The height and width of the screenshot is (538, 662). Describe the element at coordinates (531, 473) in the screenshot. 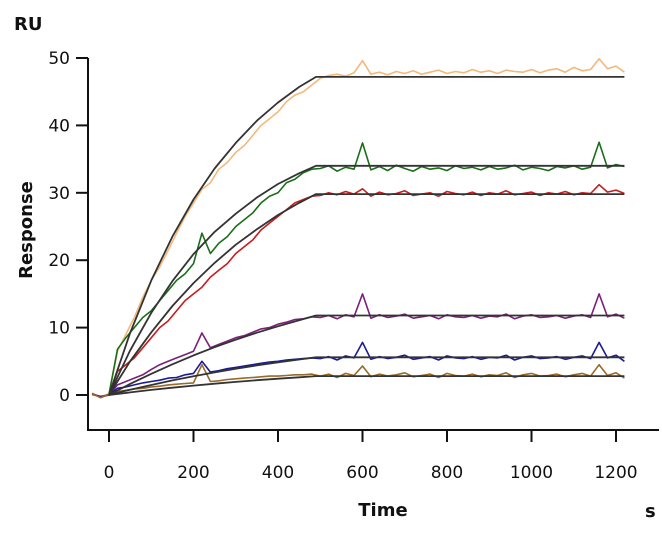

I see `x-tick-label: 1000` at that location.